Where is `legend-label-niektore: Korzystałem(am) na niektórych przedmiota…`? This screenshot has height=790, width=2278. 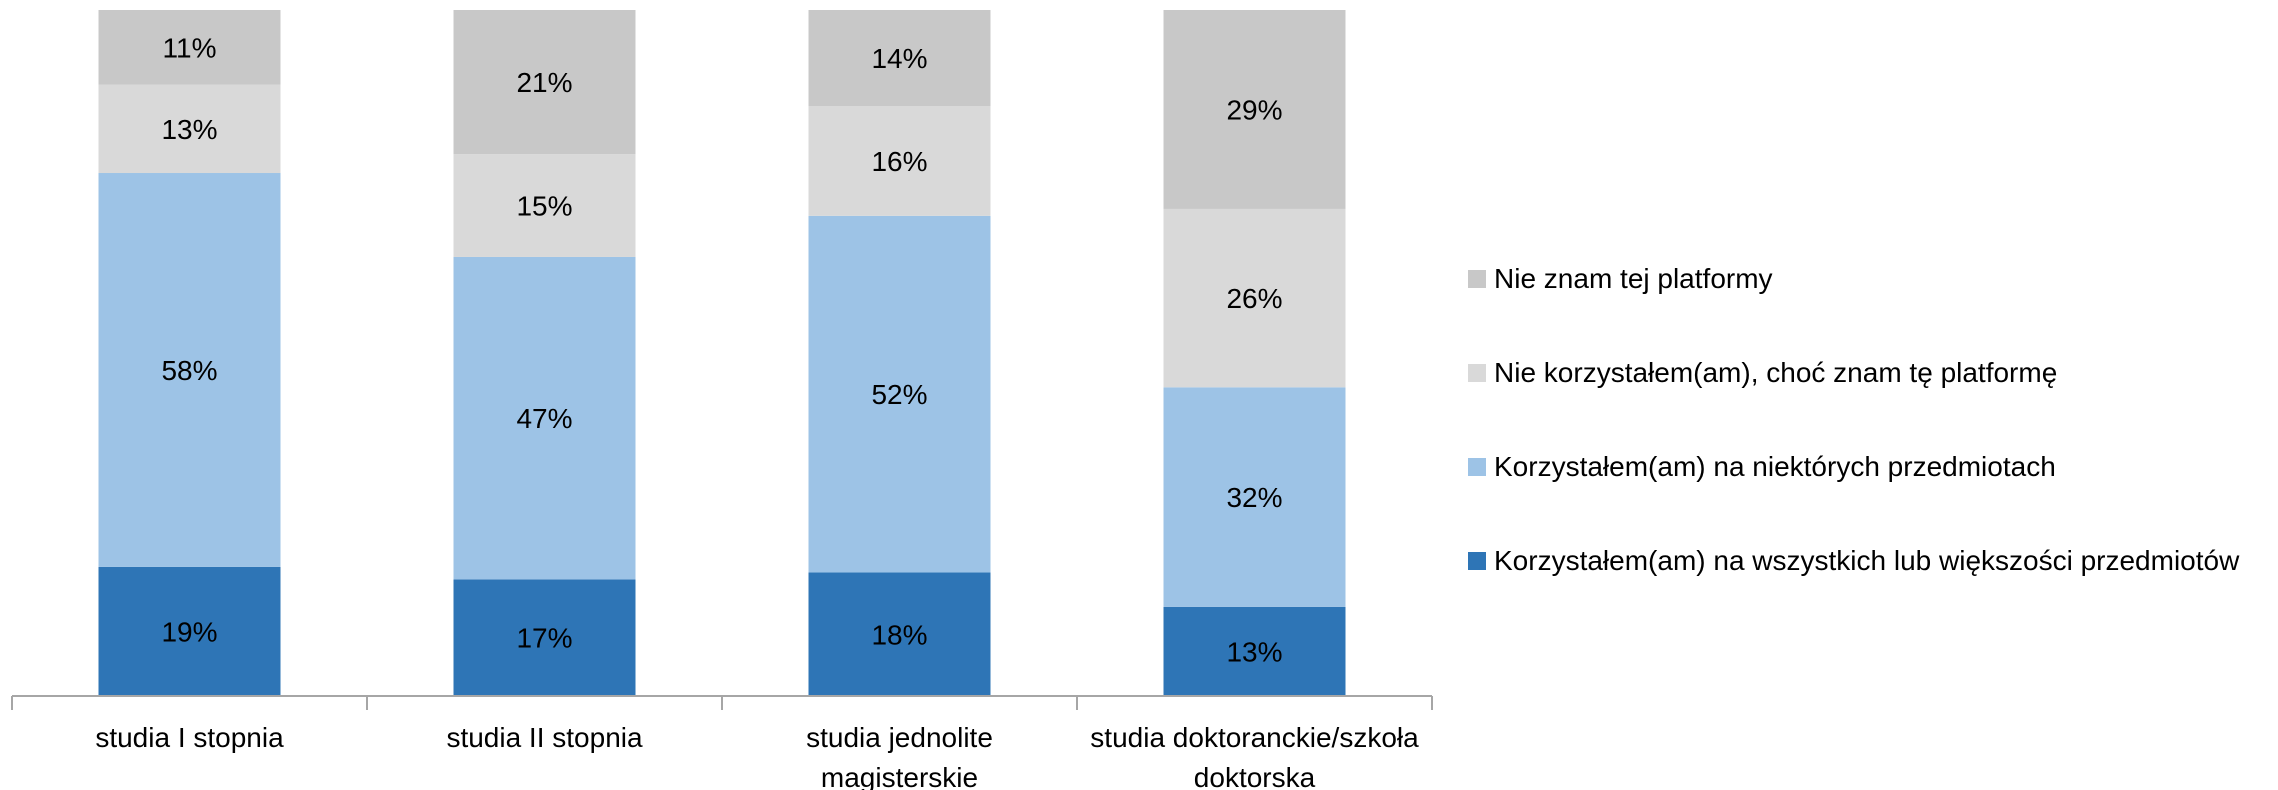 legend-label-niektore: Korzystałem(am) na niektórych przedmiota… is located at coordinates (1775, 466).